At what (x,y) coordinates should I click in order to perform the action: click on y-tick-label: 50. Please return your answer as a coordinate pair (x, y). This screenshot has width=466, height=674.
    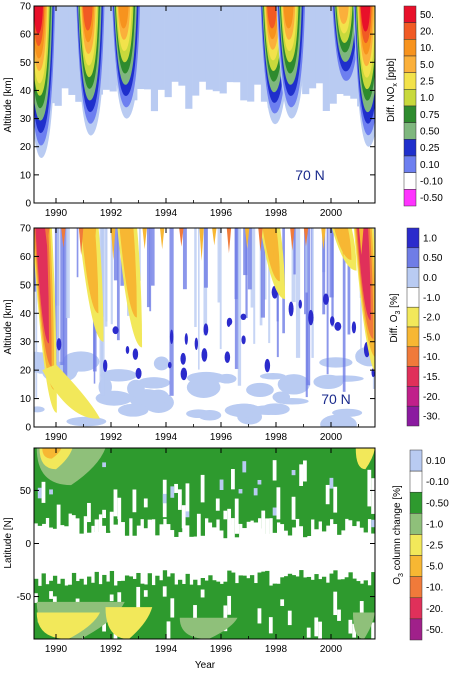
    Looking at the image, I should click on (26, 491).